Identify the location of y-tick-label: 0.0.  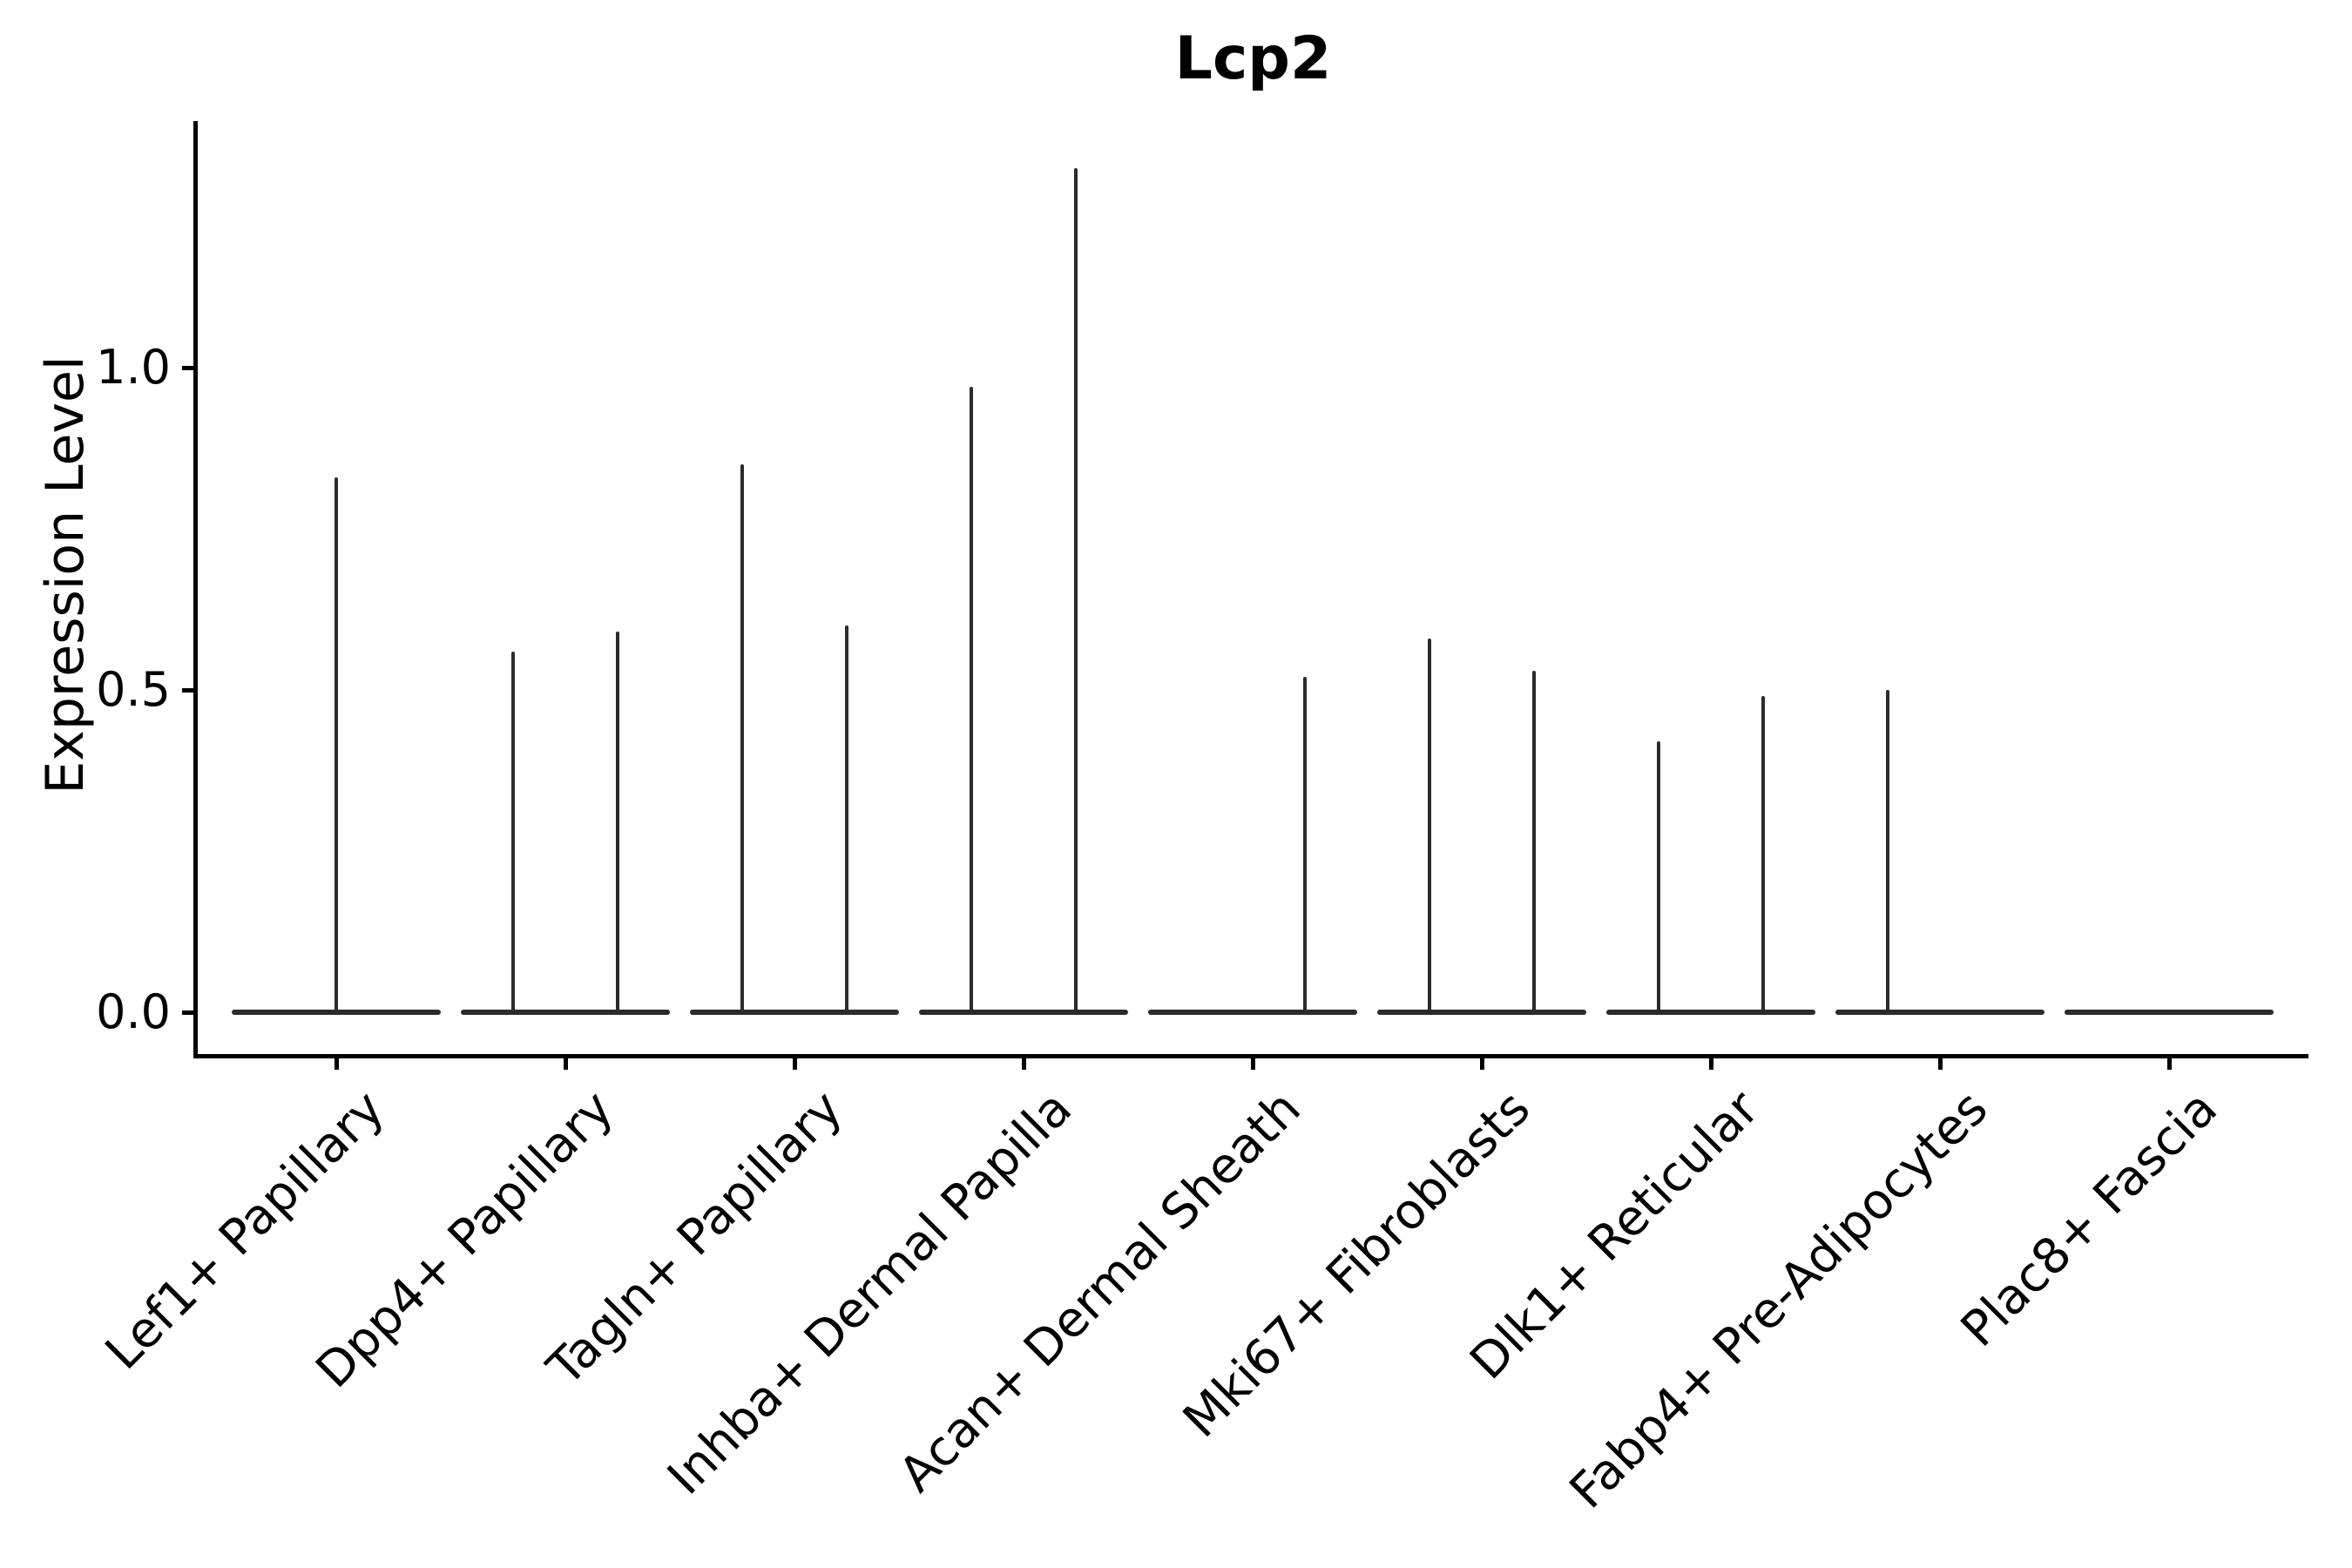
(134, 1012).